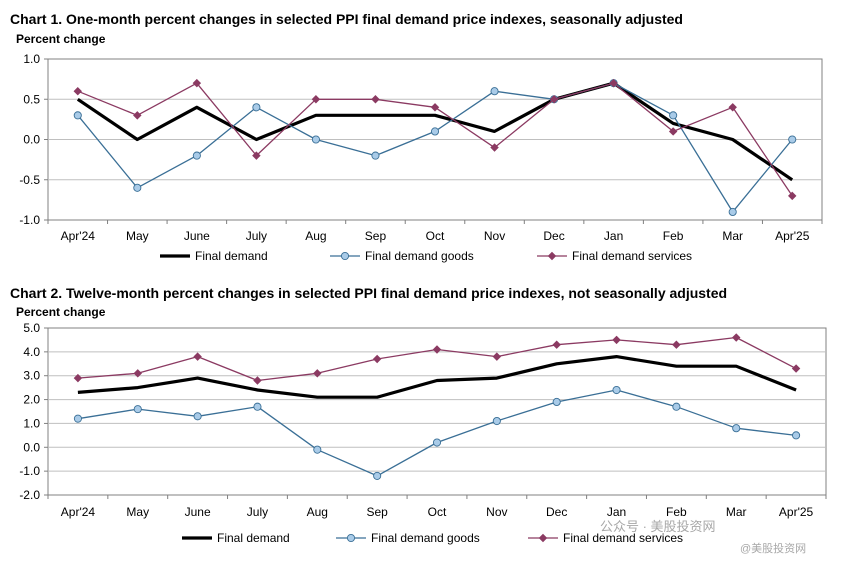  I want to click on chart-2-x-tick-label: Apr'25, so click(796, 512).